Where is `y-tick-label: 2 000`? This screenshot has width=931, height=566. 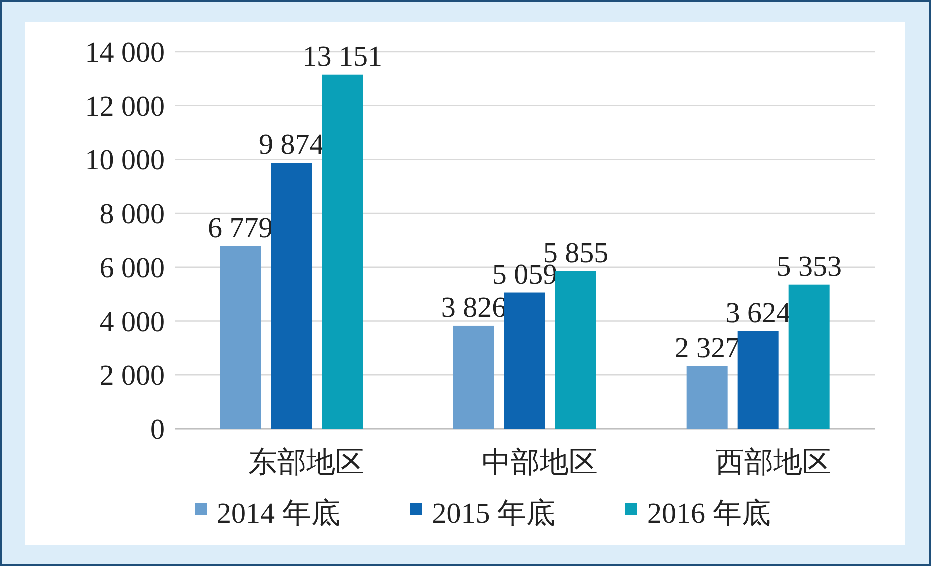
y-tick-label: 2 000 is located at coordinates (132, 376).